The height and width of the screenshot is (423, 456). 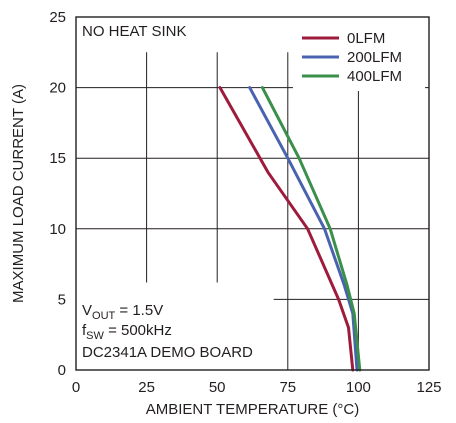 I want to click on x-tick-label: 100, so click(x=358, y=387).